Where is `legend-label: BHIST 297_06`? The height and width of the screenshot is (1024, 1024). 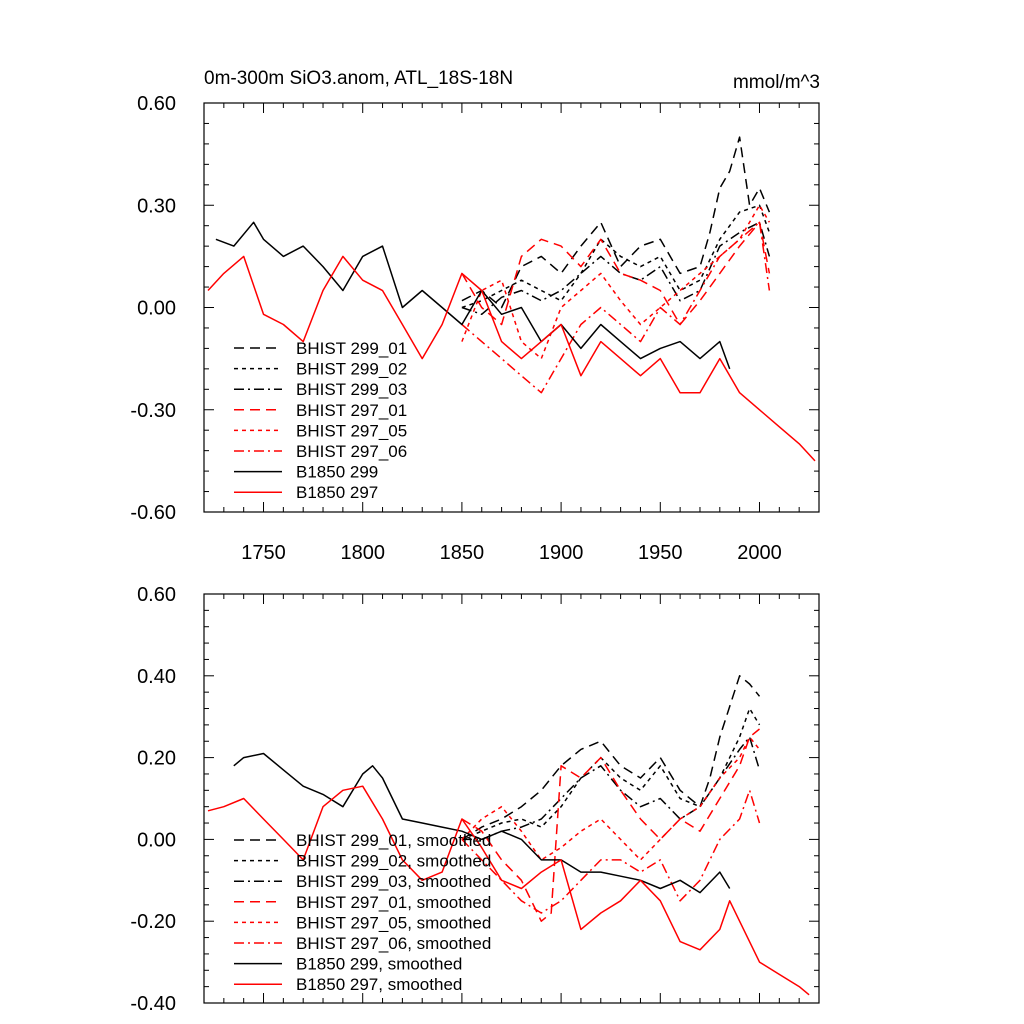 legend-label: BHIST 297_06 is located at coordinates (351, 451).